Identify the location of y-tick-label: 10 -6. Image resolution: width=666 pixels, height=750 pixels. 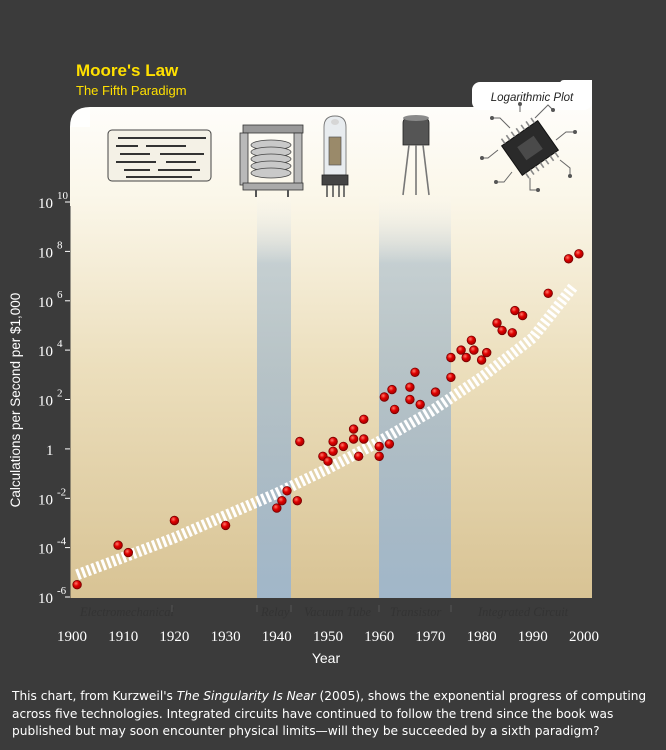
(54, 596).